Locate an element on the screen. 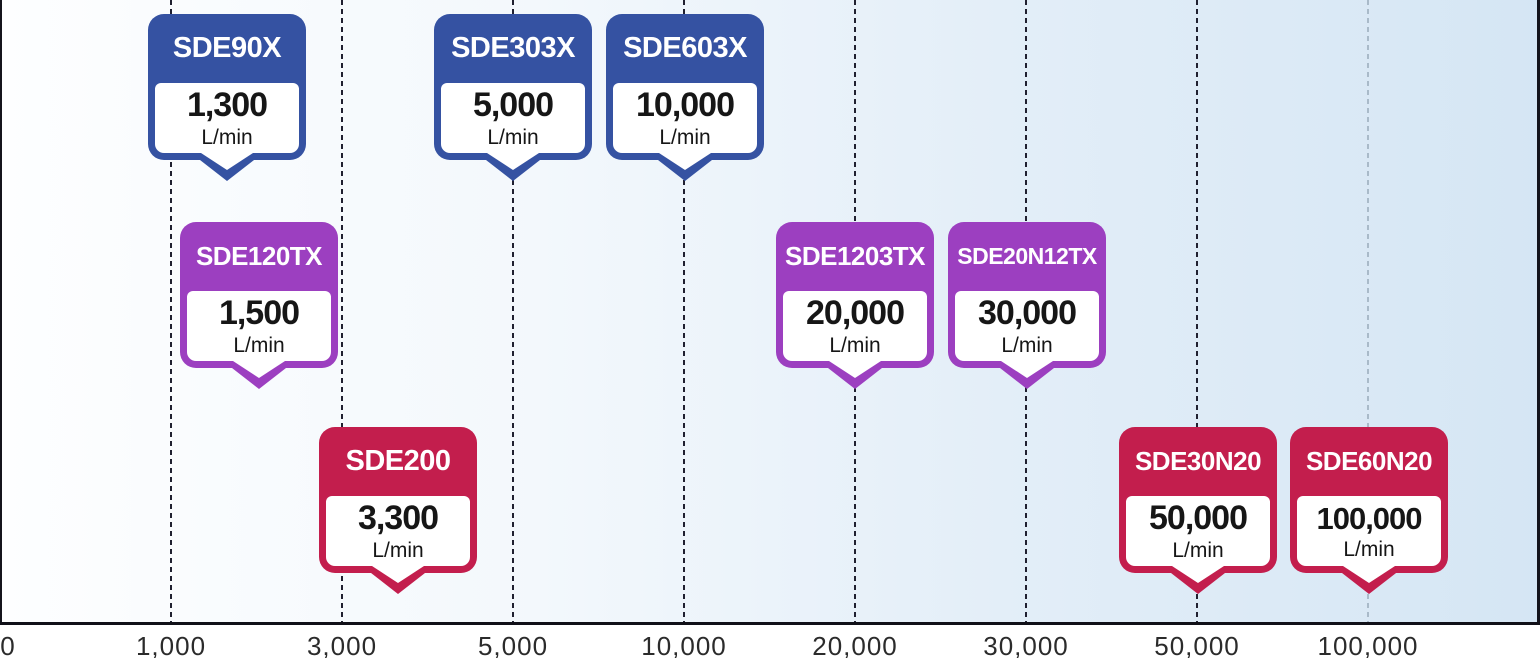 This screenshot has width=1540, height=658. flow-panel: 50,000 L/min is located at coordinates (1198, 531).